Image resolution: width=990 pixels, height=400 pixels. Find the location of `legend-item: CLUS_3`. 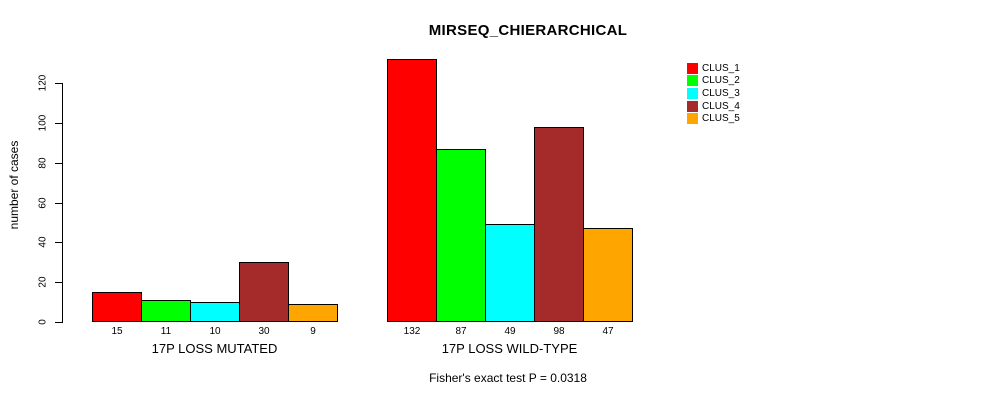

legend-item: CLUS_3 is located at coordinates (713, 93).